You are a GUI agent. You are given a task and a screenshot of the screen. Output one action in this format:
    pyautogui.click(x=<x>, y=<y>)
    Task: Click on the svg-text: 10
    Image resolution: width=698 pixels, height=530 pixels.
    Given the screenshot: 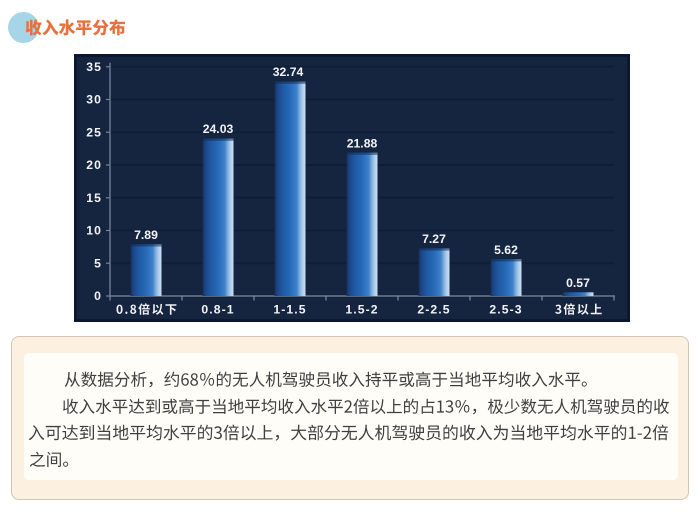 What is the action you would take?
    pyautogui.click(x=94, y=231)
    